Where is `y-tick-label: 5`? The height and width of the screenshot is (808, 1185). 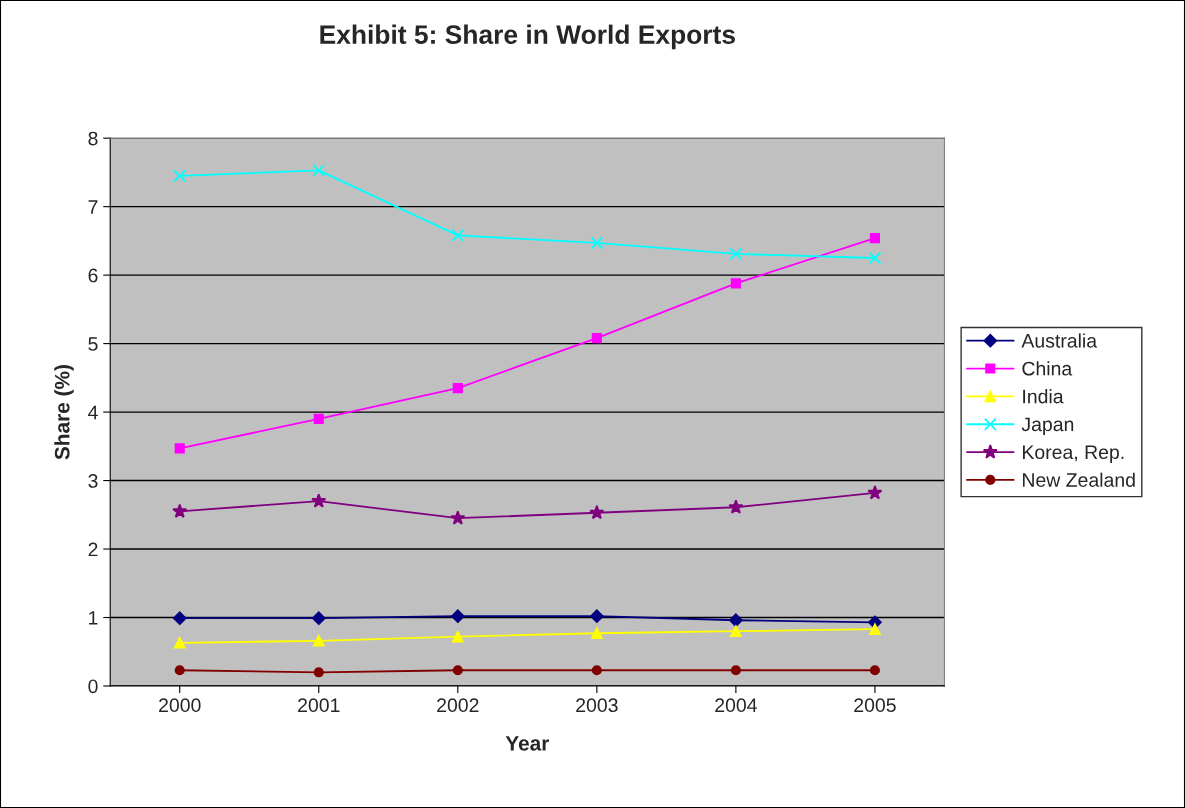 y-tick-label: 5 is located at coordinates (93, 344).